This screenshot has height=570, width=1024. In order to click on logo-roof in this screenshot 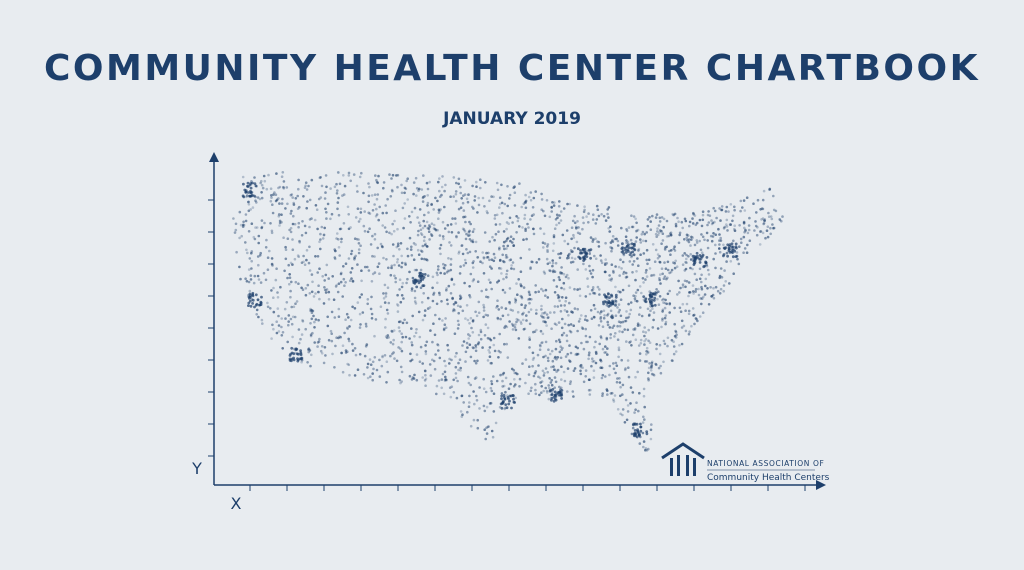, I will do `click(683, 451)`.